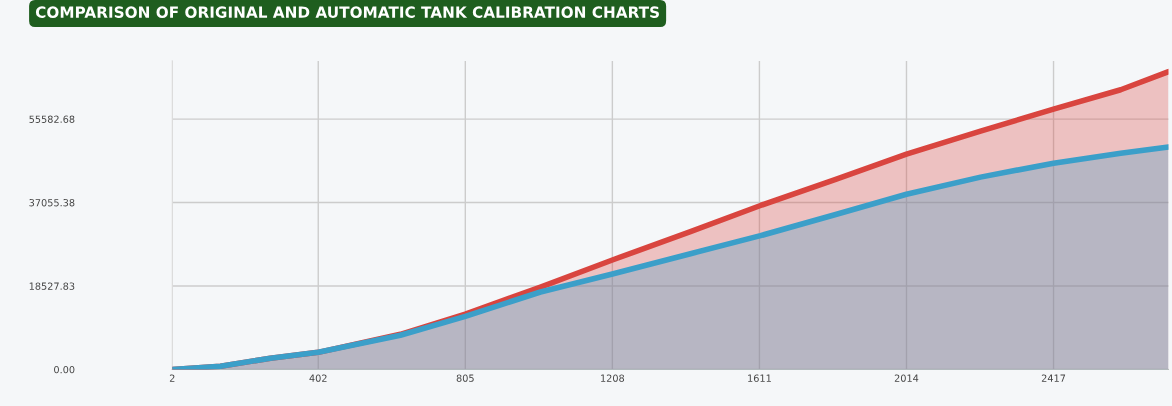 The height and width of the screenshot is (406, 1172). Describe the element at coordinates (347, 12) in the screenshot. I see `chart-title: COMPARISON OF ORIGINAL AND AUTOMATIC TANK CALIBRATION CHARTS` at that location.